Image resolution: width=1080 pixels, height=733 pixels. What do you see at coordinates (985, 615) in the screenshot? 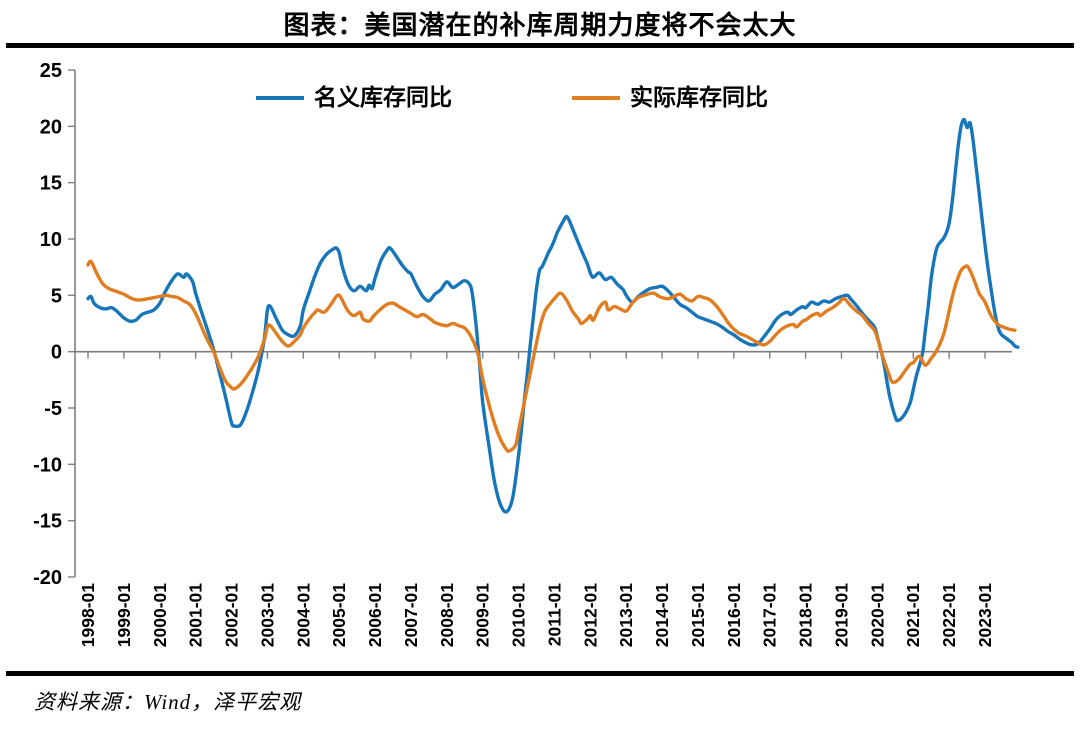
I see `x-axis-label: 2023-01` at bounding box center [985, 615].